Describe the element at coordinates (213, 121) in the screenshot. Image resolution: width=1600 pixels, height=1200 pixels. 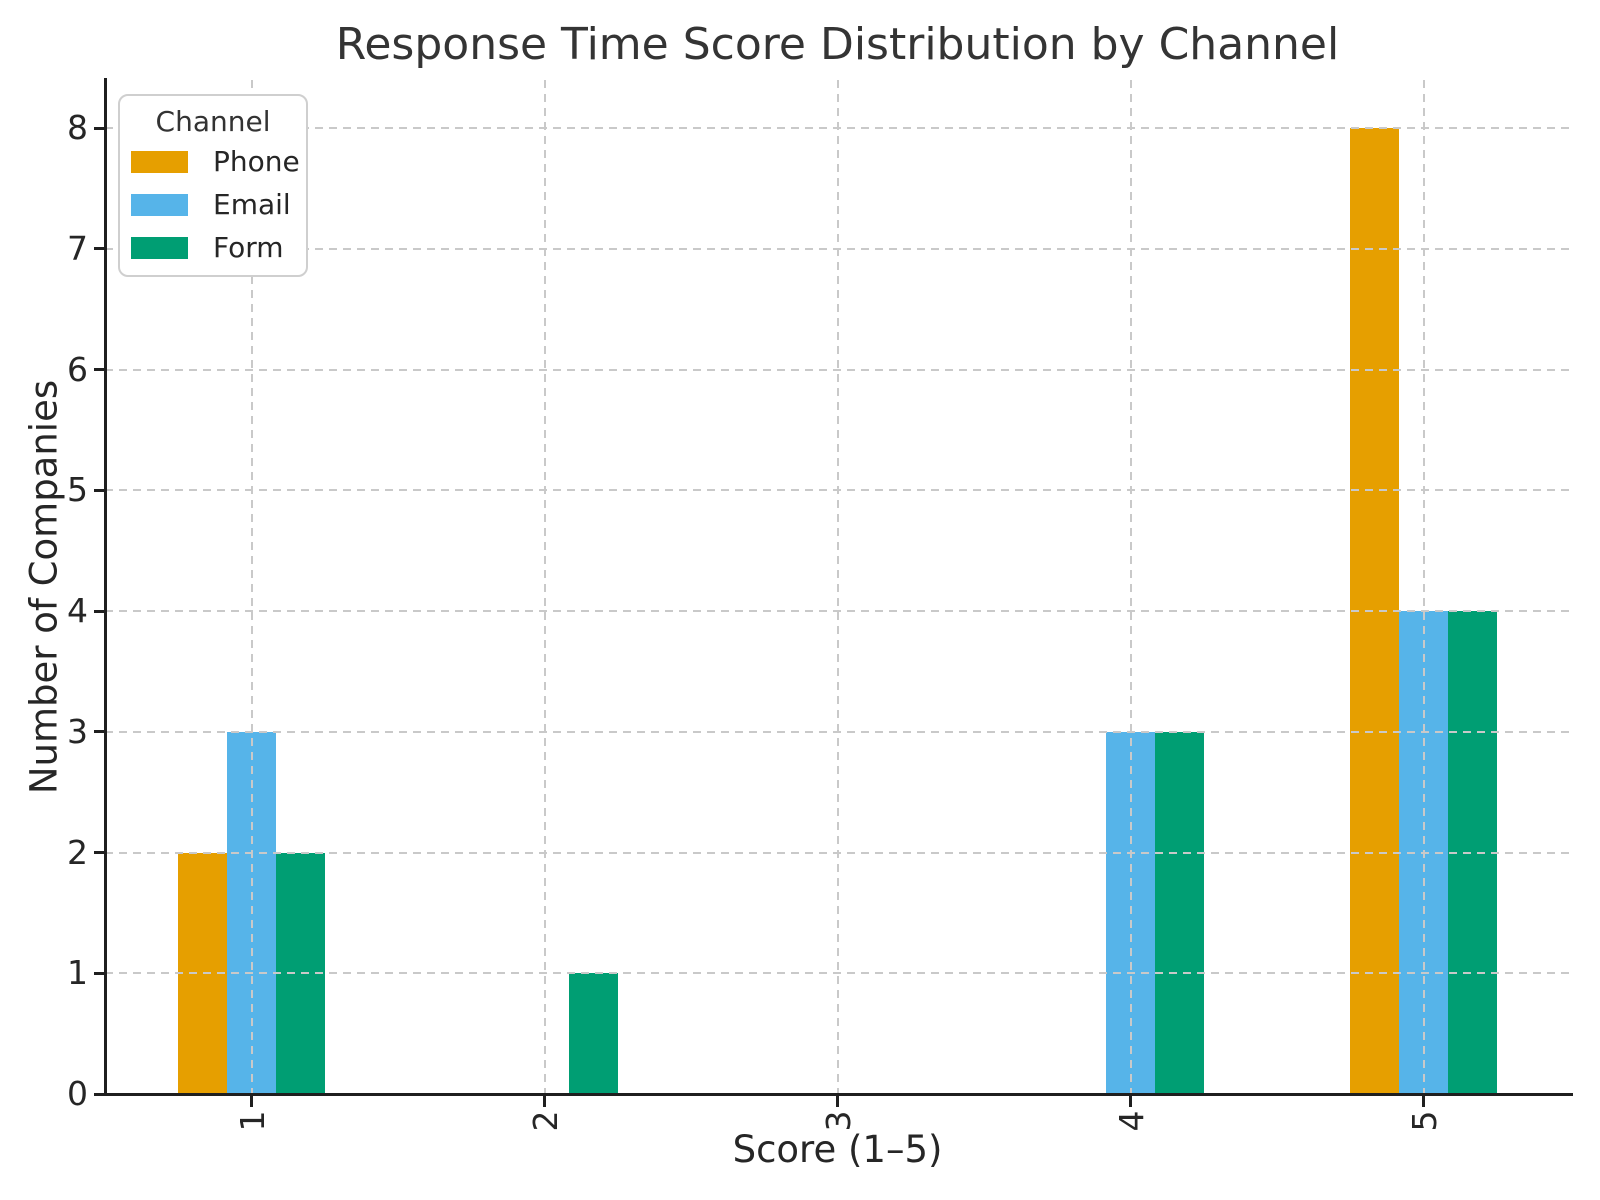
I see `legend-title: Channel` at that location.